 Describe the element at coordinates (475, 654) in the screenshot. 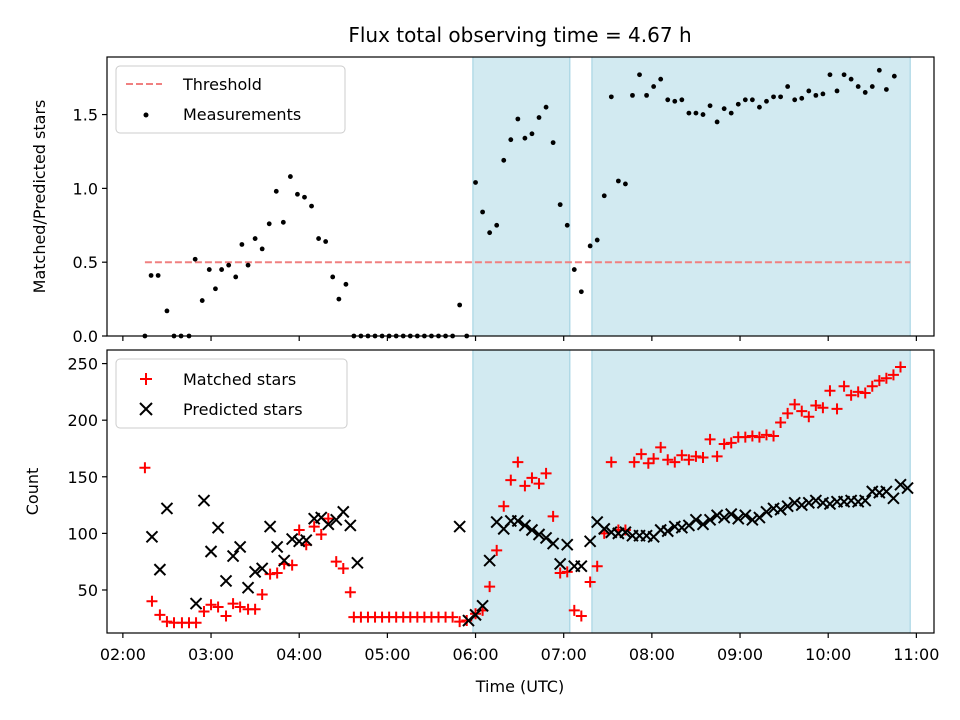

I see `x-tick-label: 06:00` at that location.